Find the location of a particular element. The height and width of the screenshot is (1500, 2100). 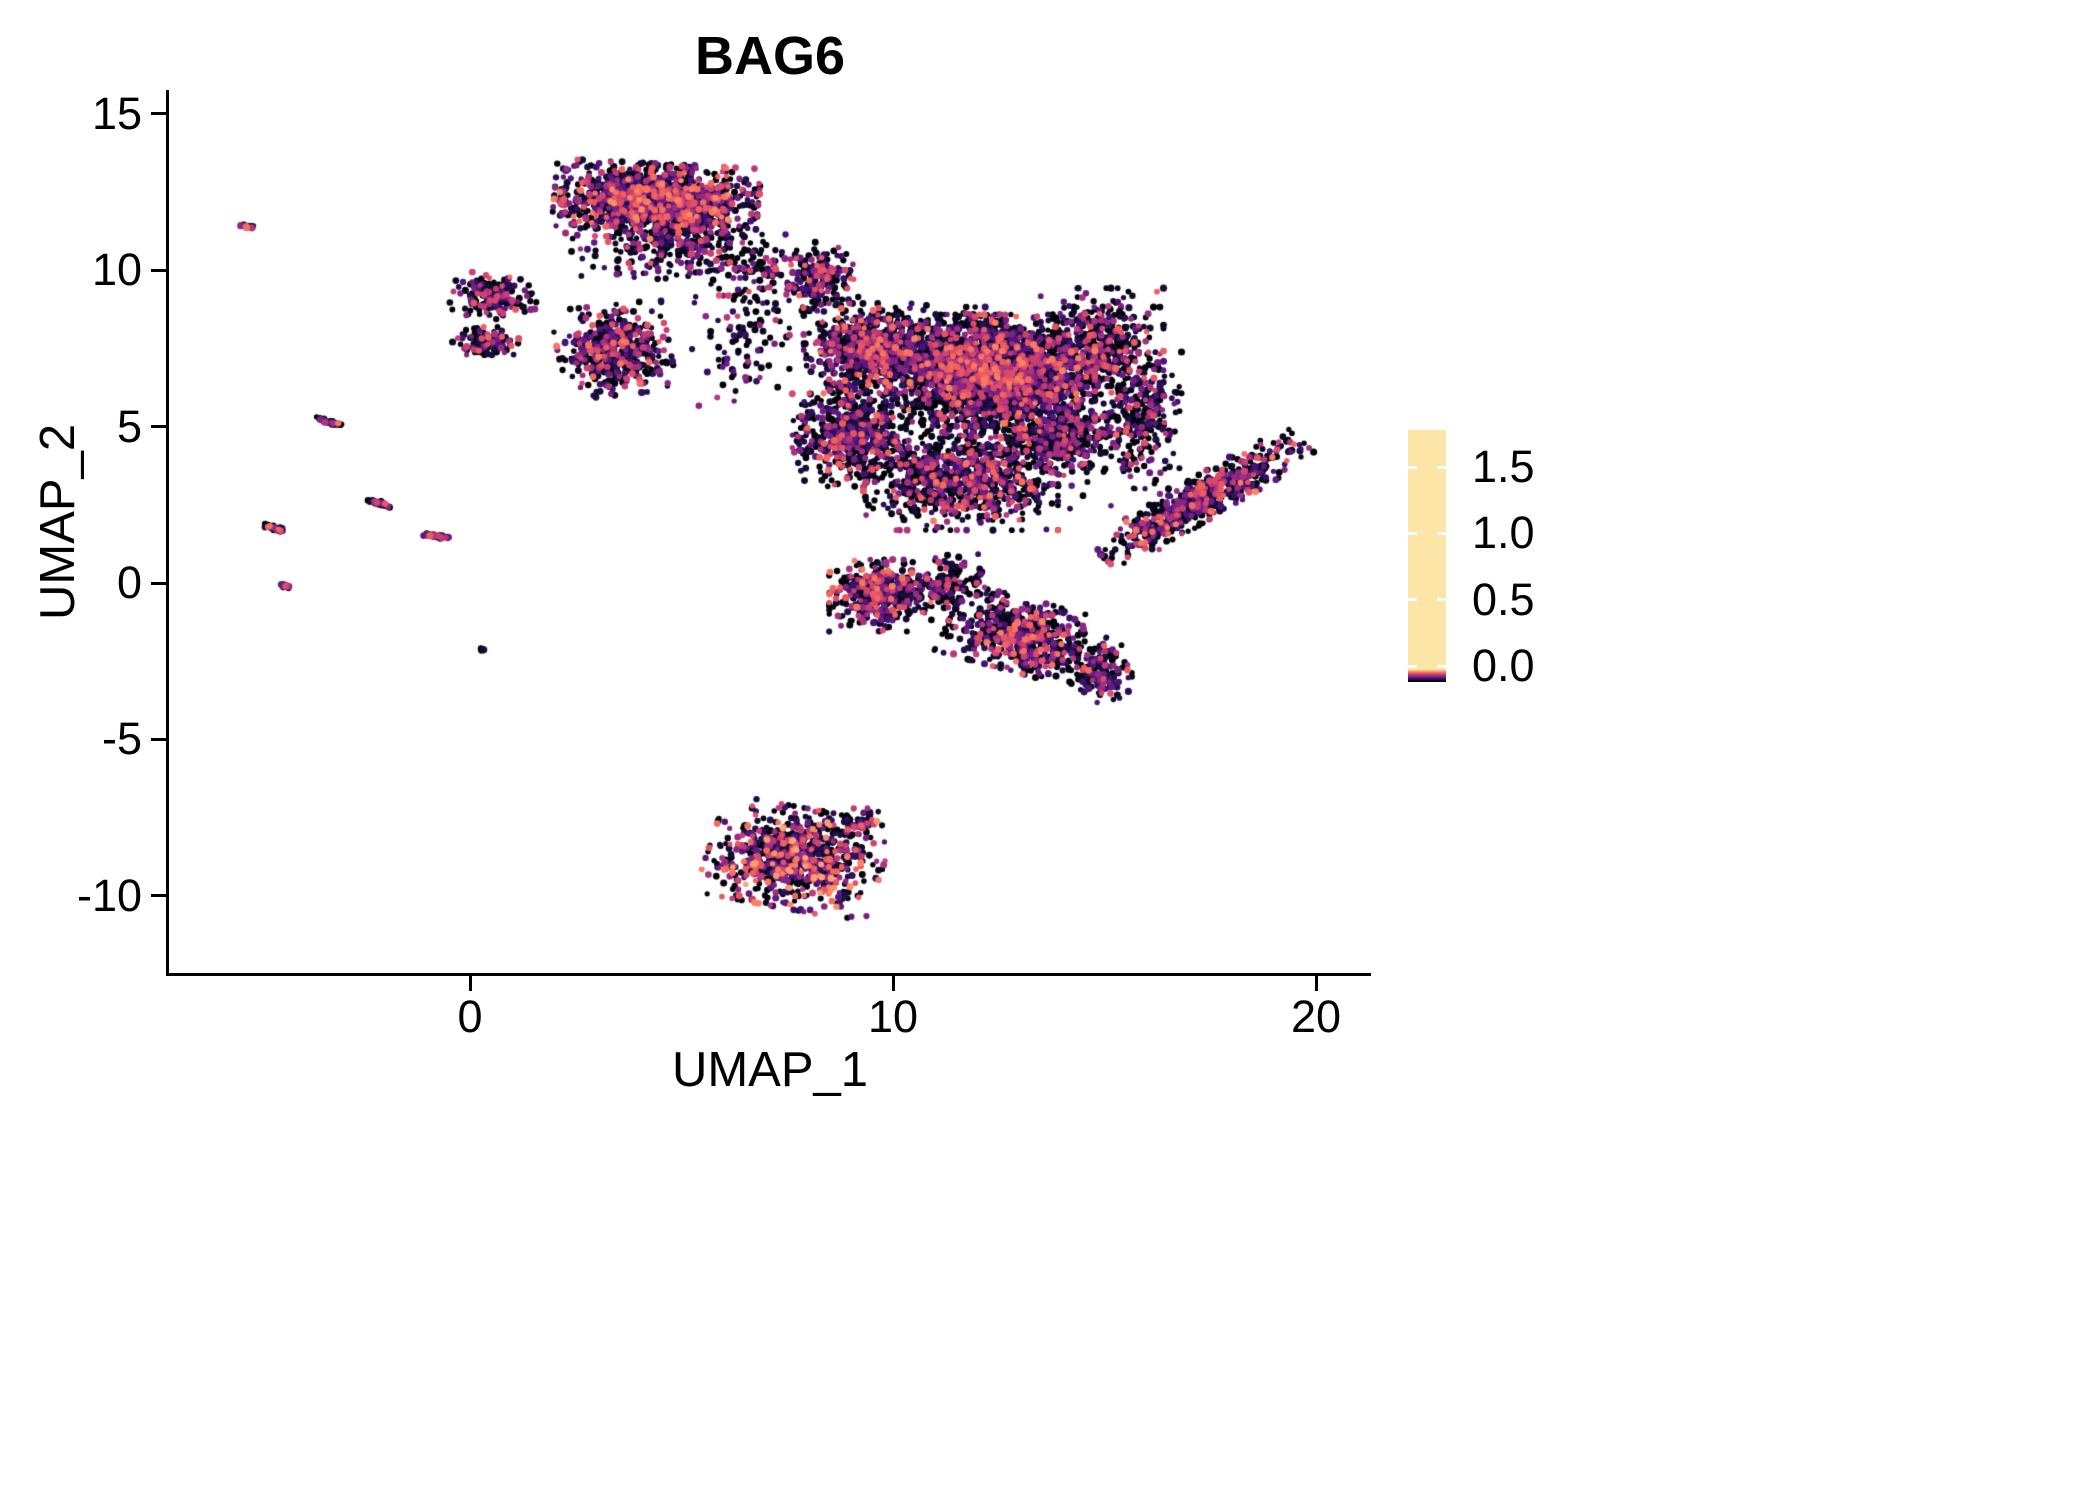

y-tick-label: -10 is located at coordinates (109, 895).